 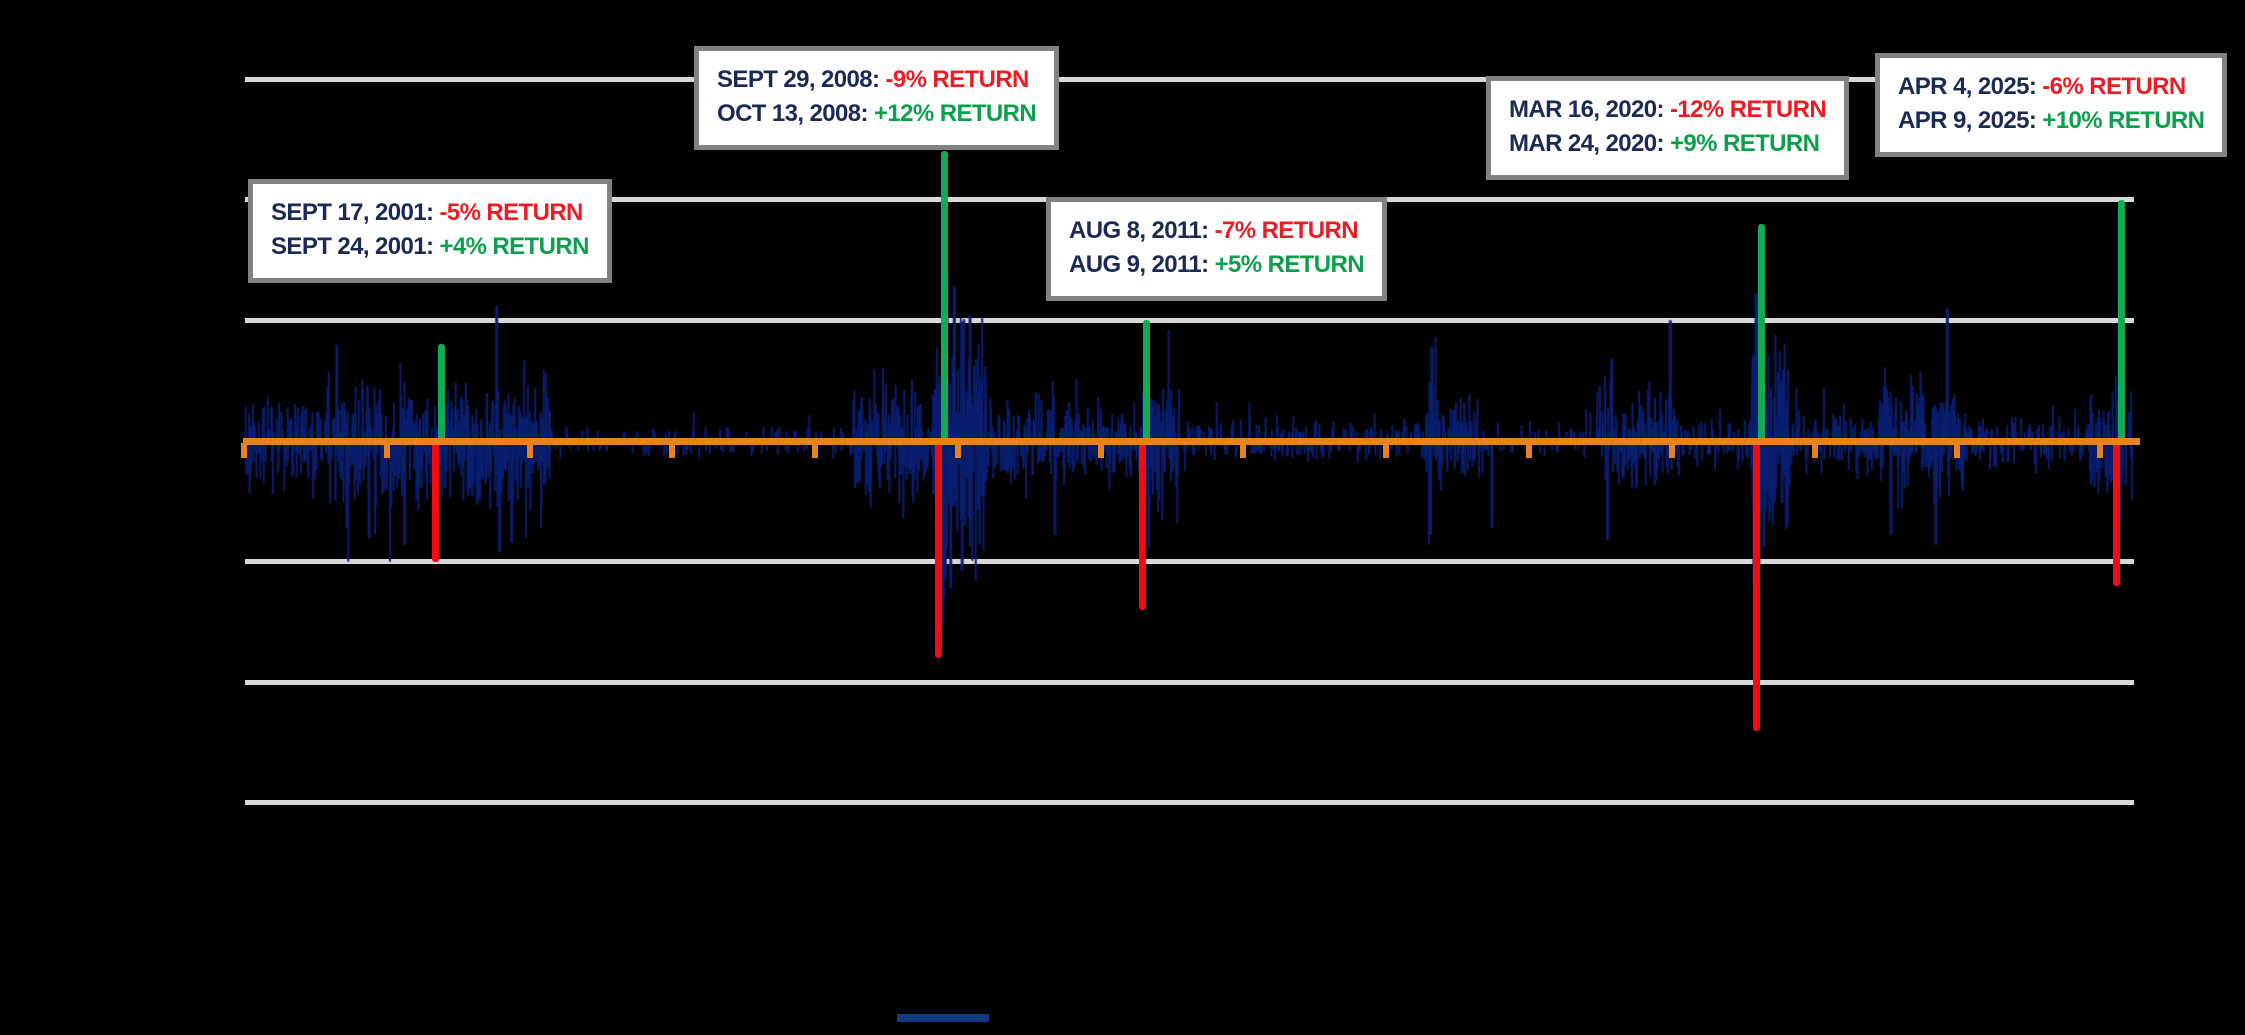 I want to click on rebound-day-bar-aug-9-2011, so click(x=1146, y=381).